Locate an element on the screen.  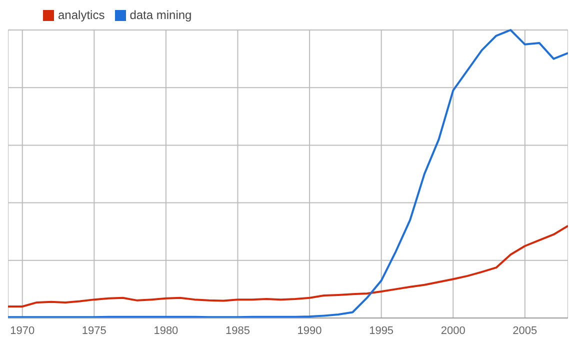
legend-label: analytics is located at coordinates (81, 15).